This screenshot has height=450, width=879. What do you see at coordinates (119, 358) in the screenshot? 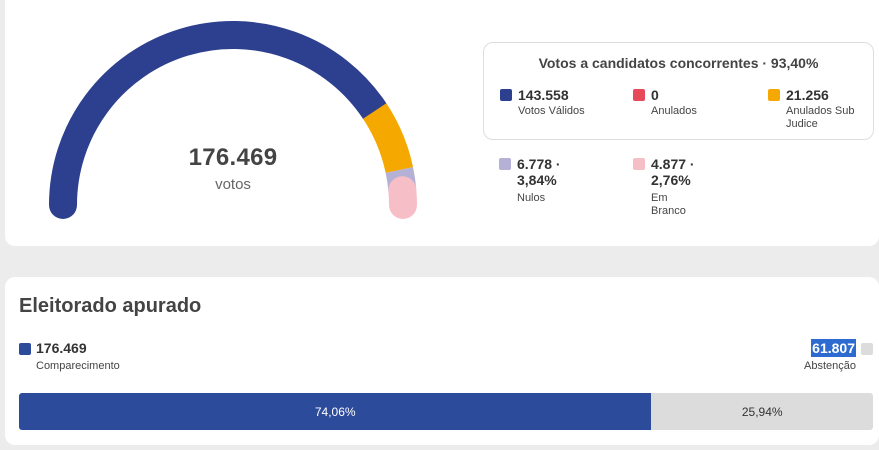
I see `turnout-stat: 176.469 Comparecimento` at bounding box center [119, 358].